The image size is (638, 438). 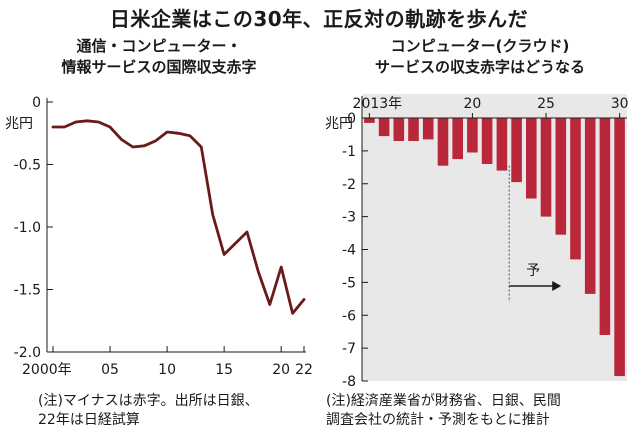 What do you see at coordinates (349, 185) in the screenshot?
I see `right-y-tick-label: -2` at bounding box center [349, 185].